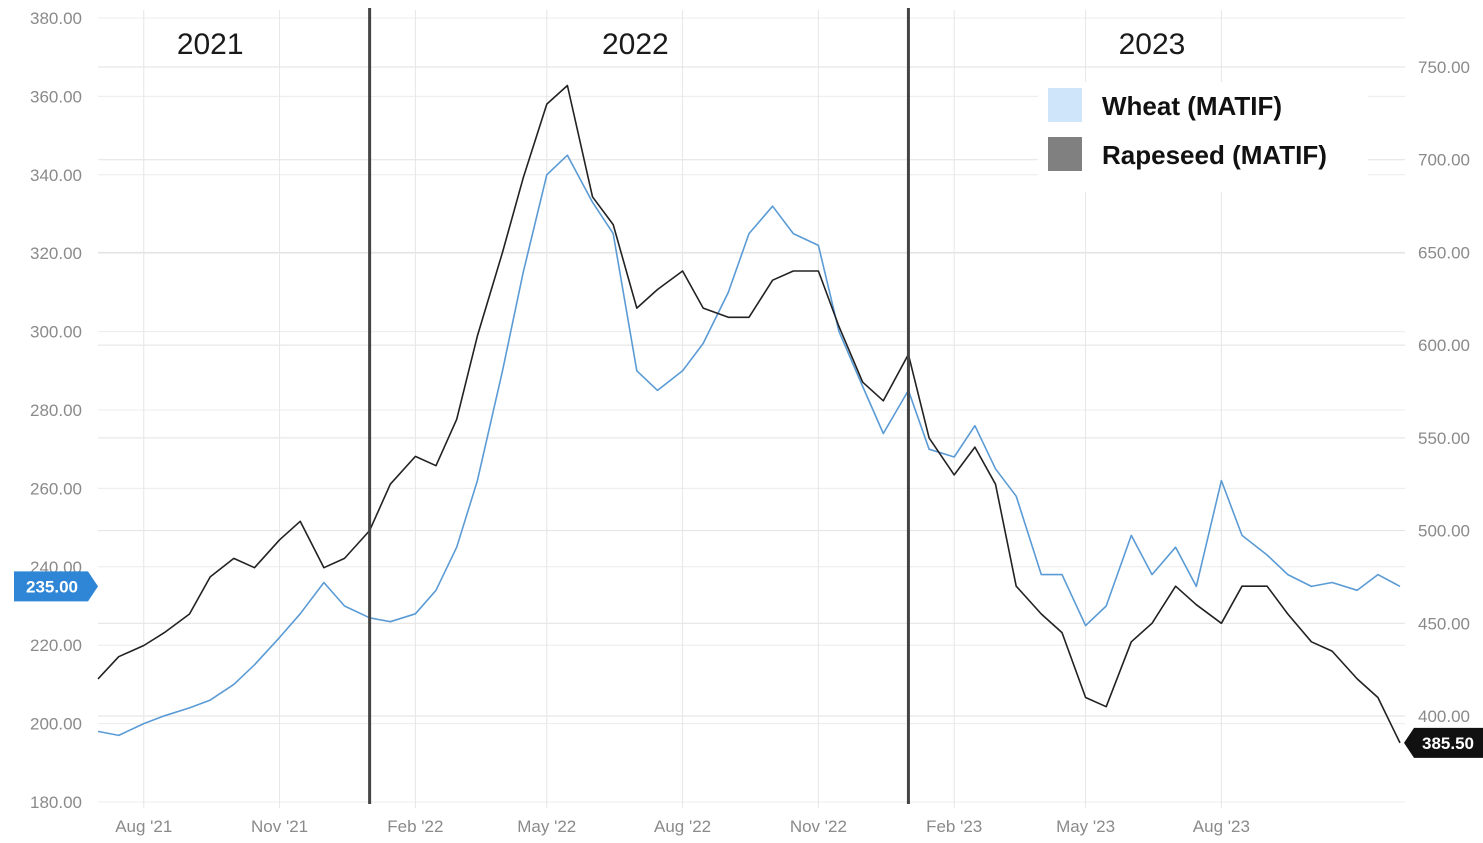 Image resolution: width=1483 pixels, height=843 pixels. I want to click on y-tick-label-left: 320.00, so click(56, 253).